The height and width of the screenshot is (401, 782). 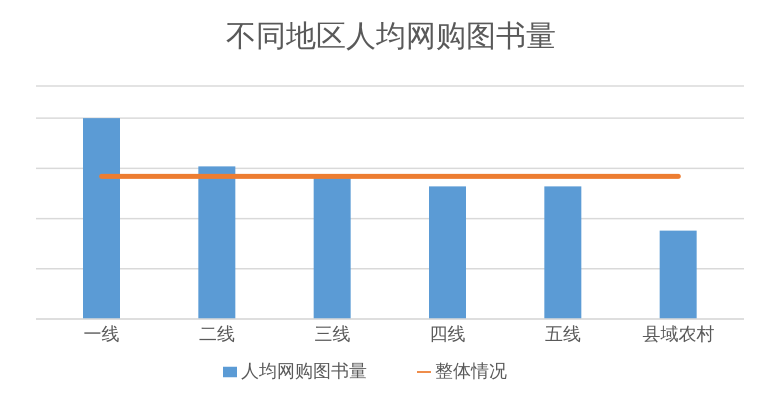 I want to click on chart-title: 不同地区人均网购图书量, so click(x=391, y=37).